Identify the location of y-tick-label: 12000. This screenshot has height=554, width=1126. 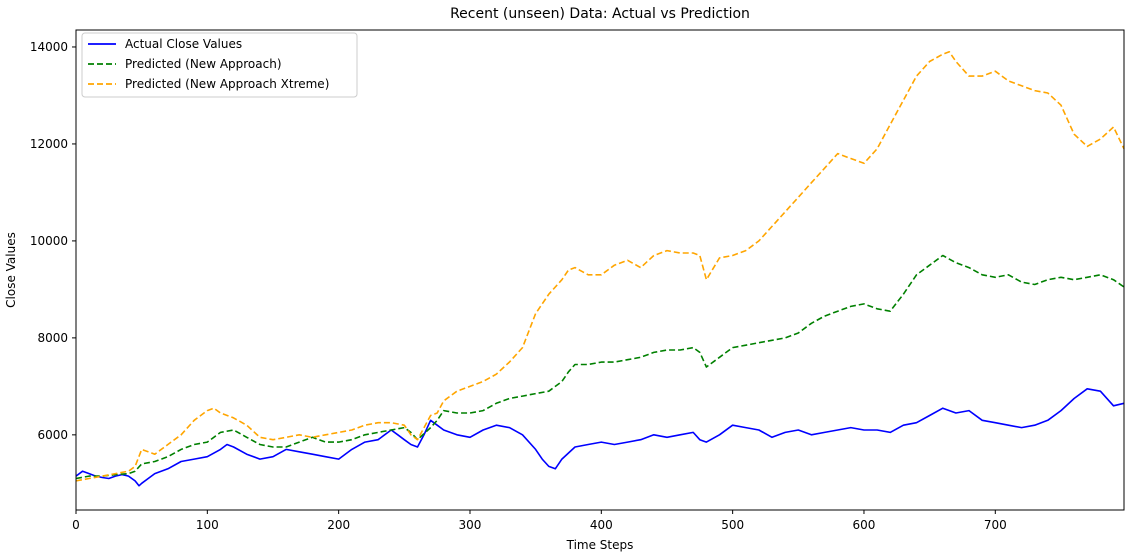
(49, 144).